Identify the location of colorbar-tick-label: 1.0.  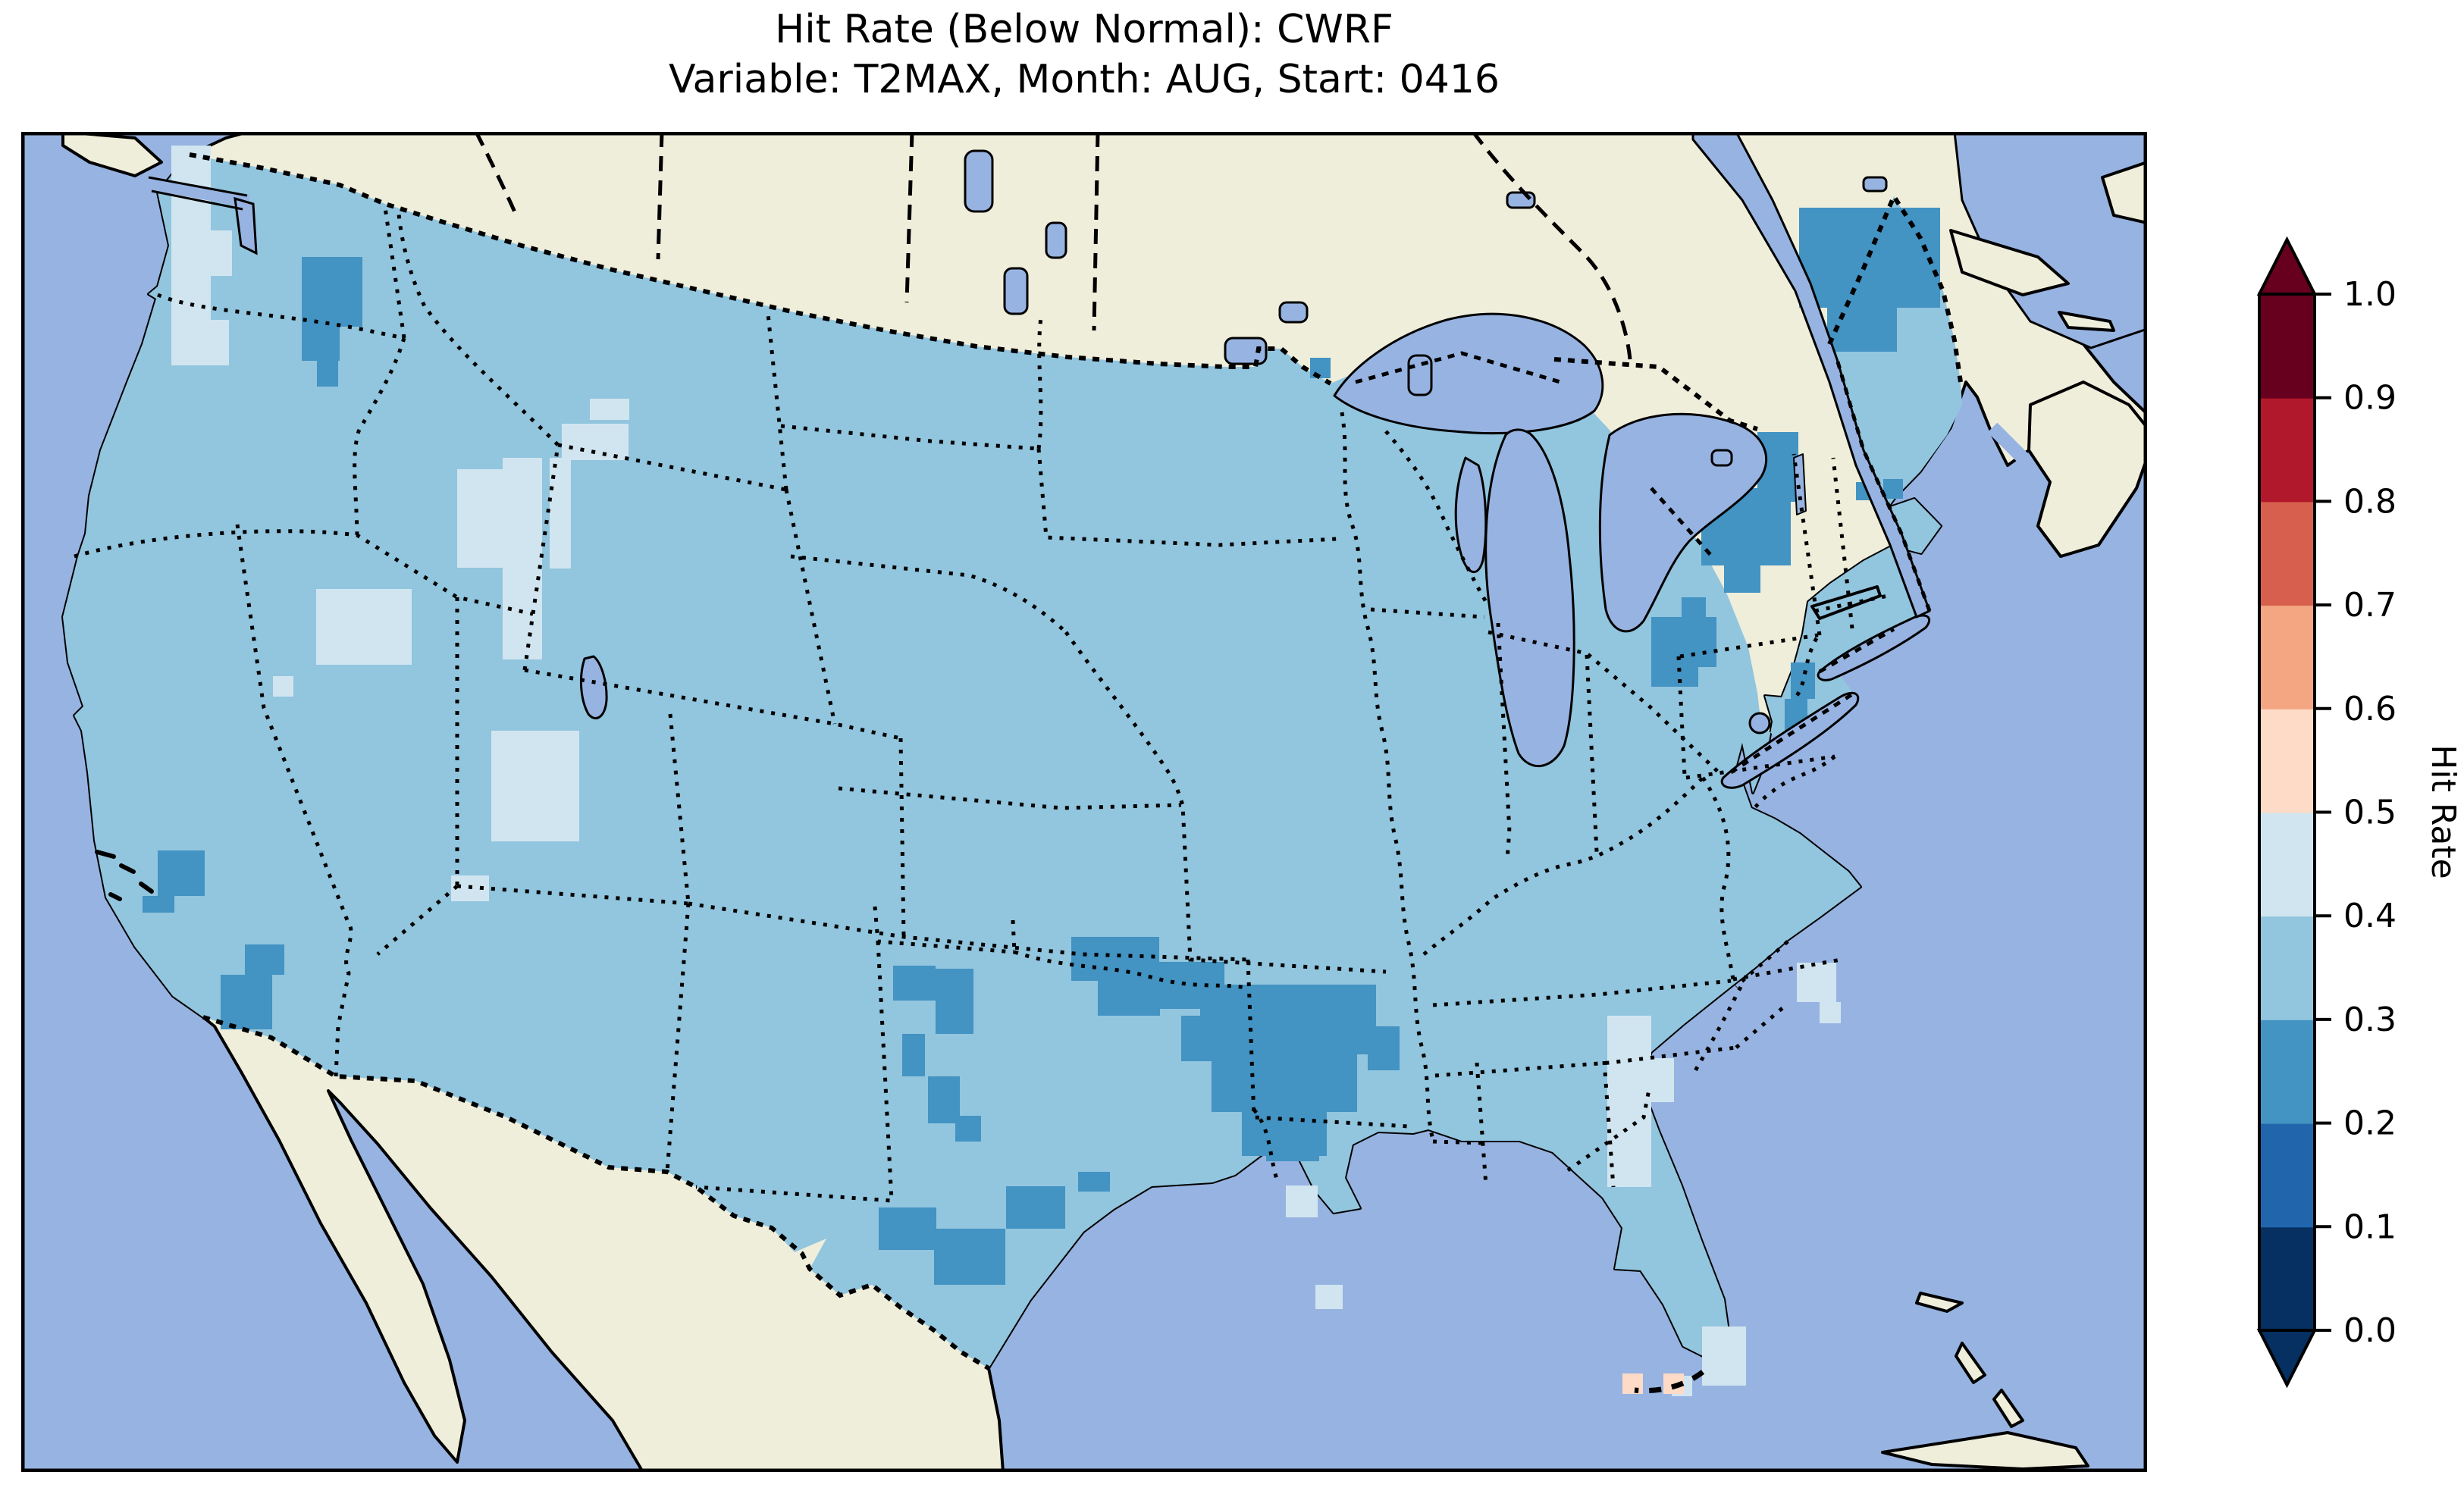
(2370, 294).